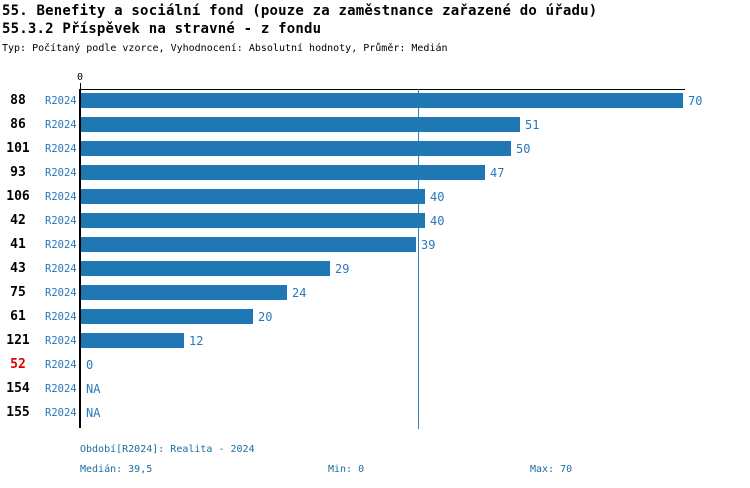 The width and height of the screenshot is (750, 488). I want to click on chart-row: 75 R2024 24, so click(375, 293).